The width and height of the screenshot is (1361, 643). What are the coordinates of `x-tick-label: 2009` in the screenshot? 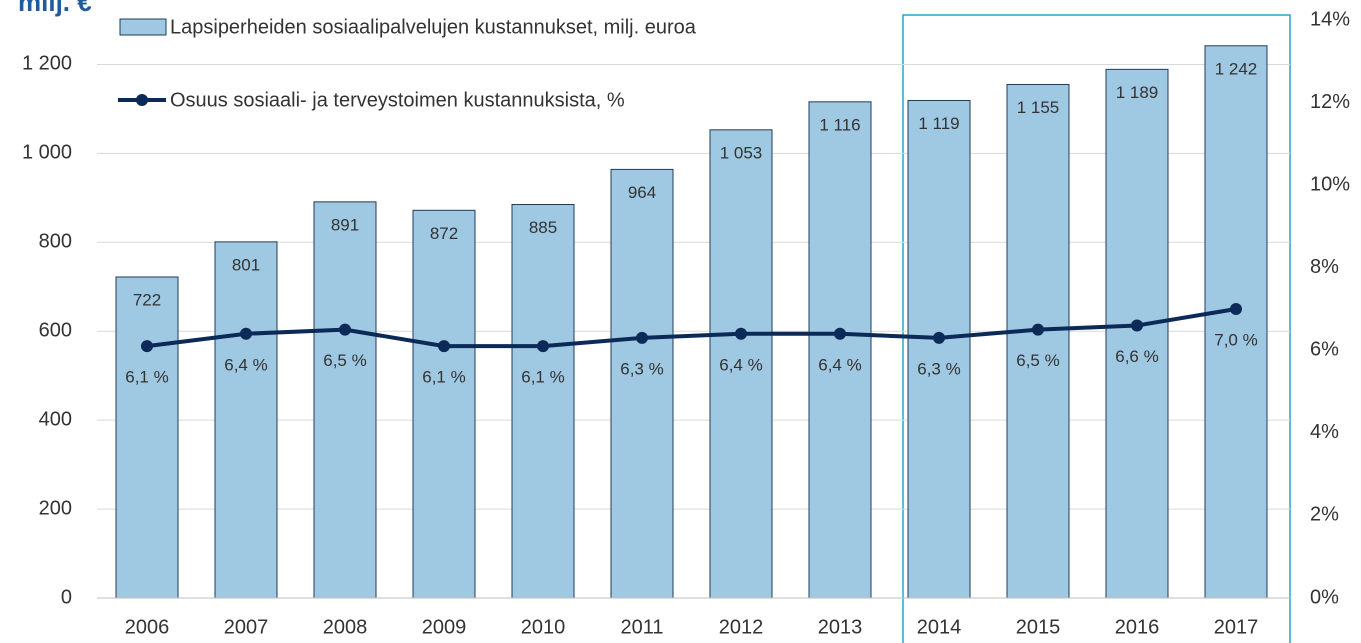 It's located at (444, 627).